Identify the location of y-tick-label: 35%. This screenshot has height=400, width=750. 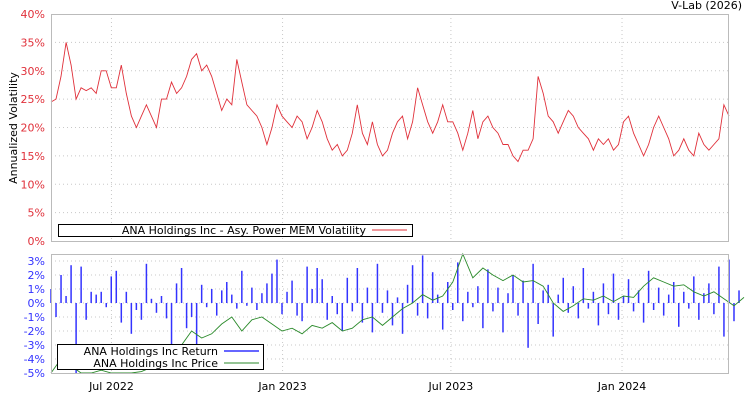
(33, 42).